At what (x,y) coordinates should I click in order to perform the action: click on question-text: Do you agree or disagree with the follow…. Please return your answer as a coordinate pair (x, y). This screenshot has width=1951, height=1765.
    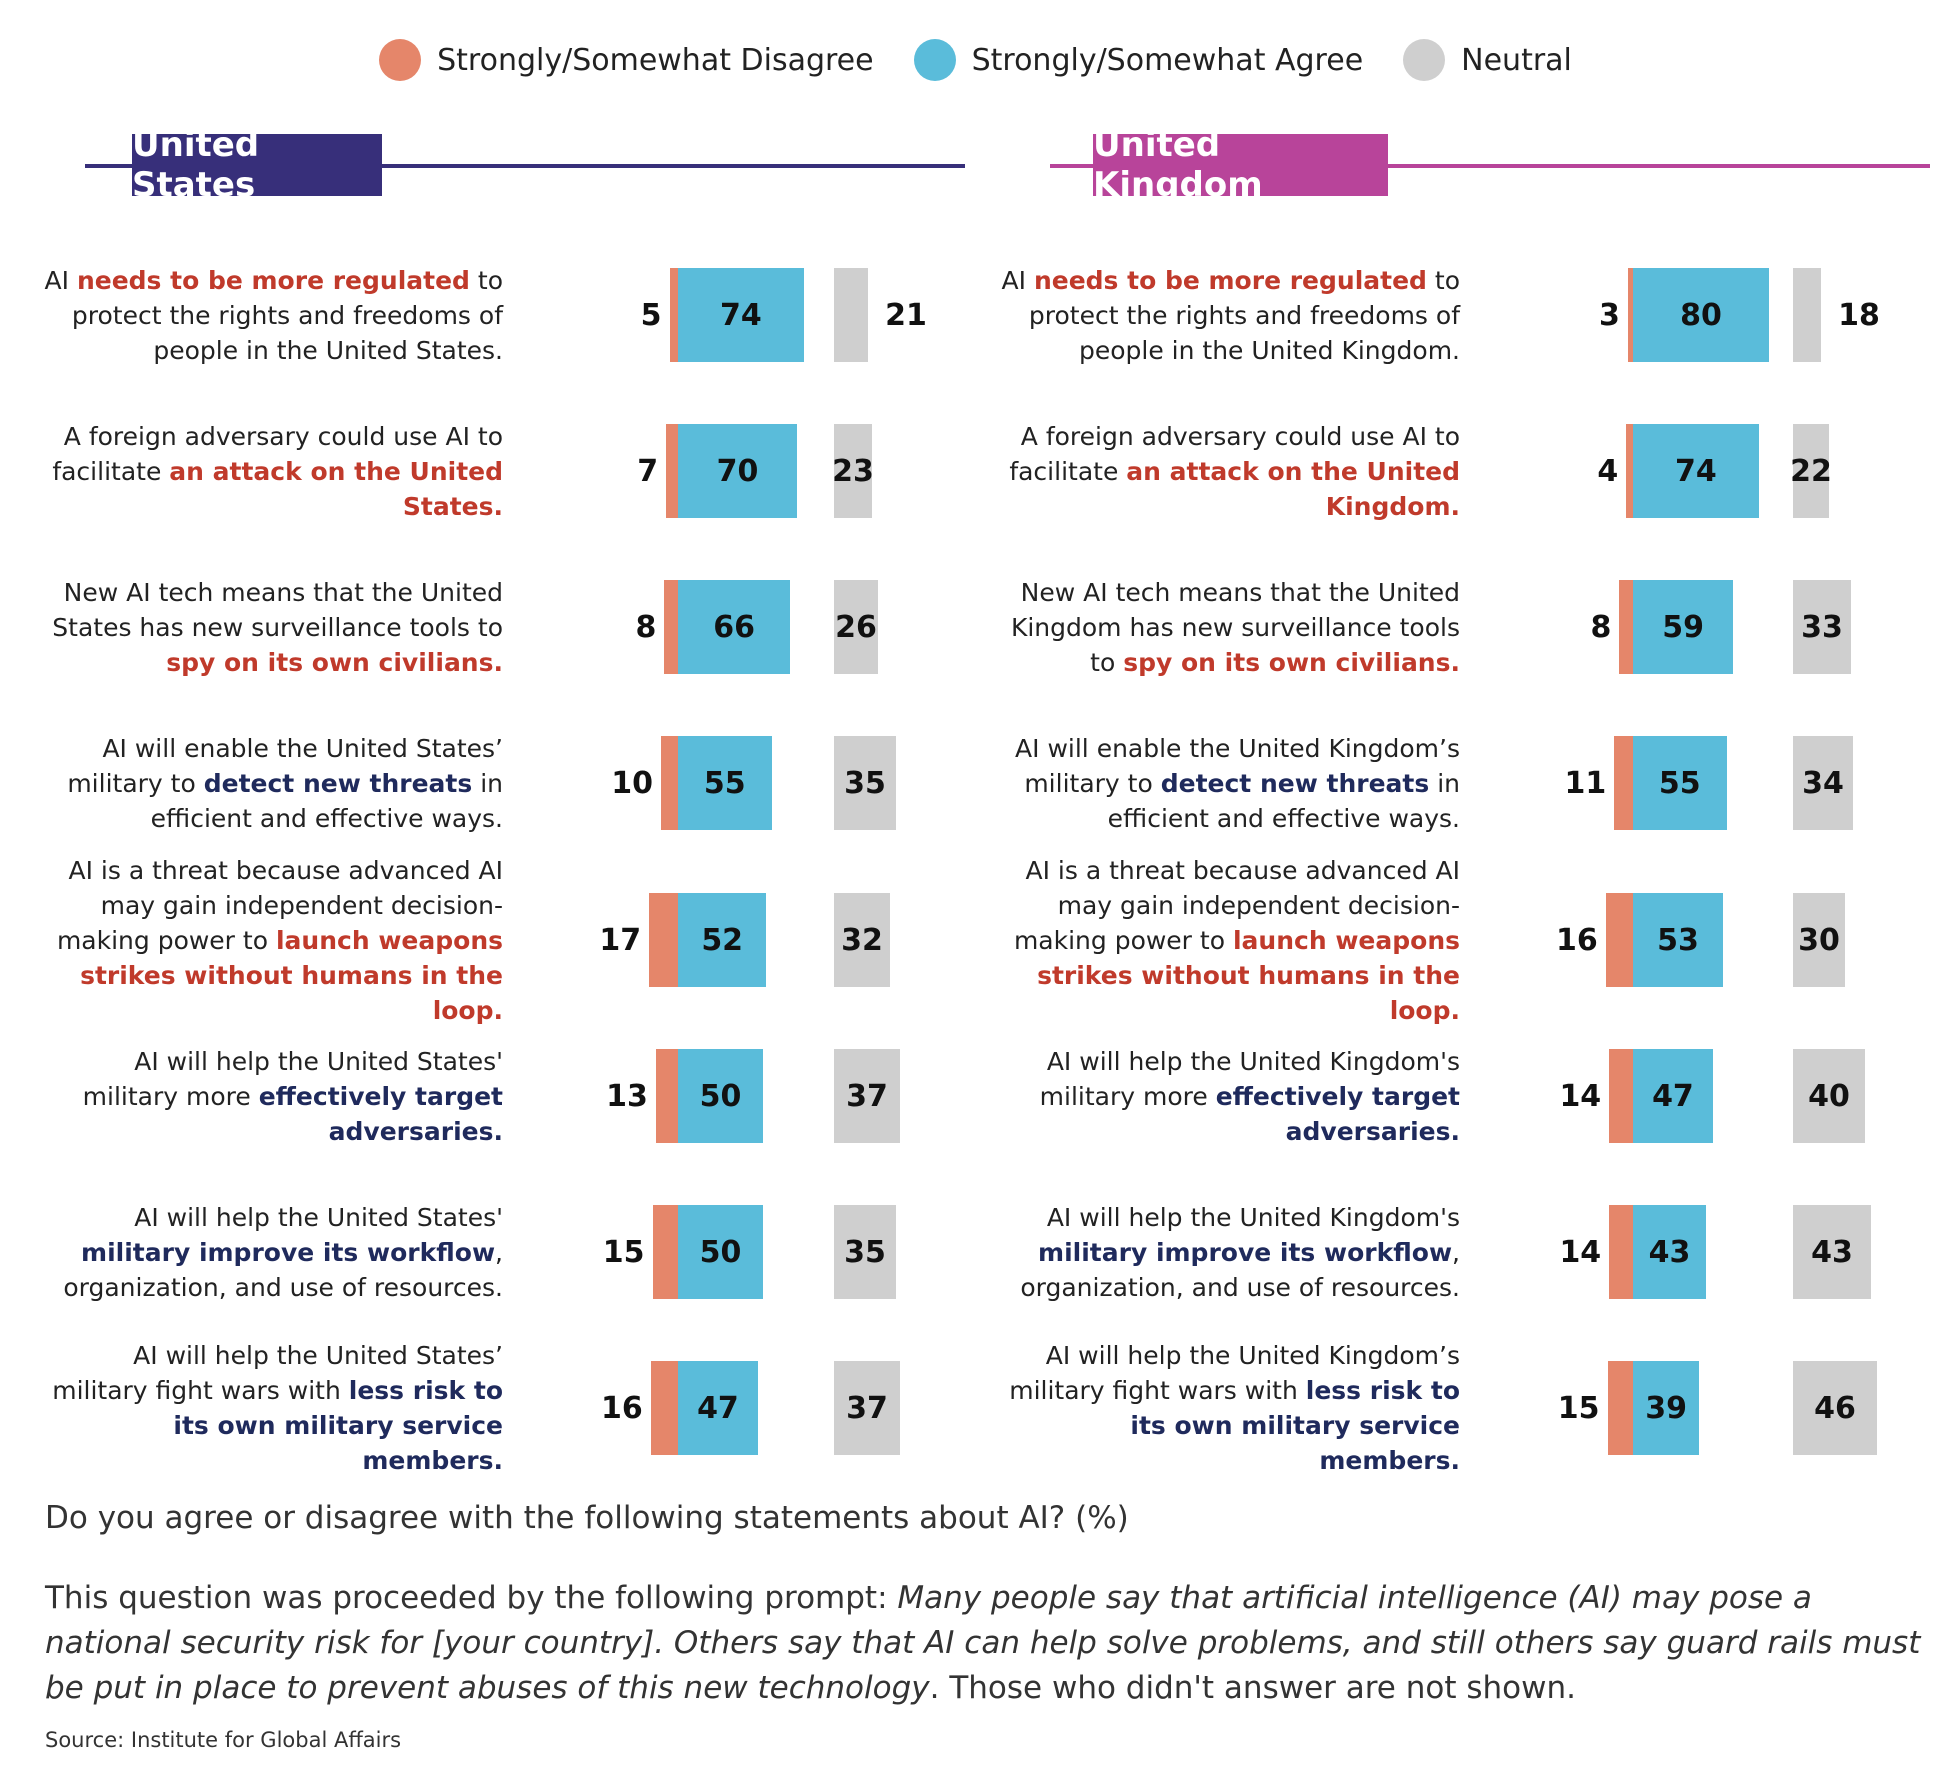
    Looking at the image, I should click on (587, 1518).